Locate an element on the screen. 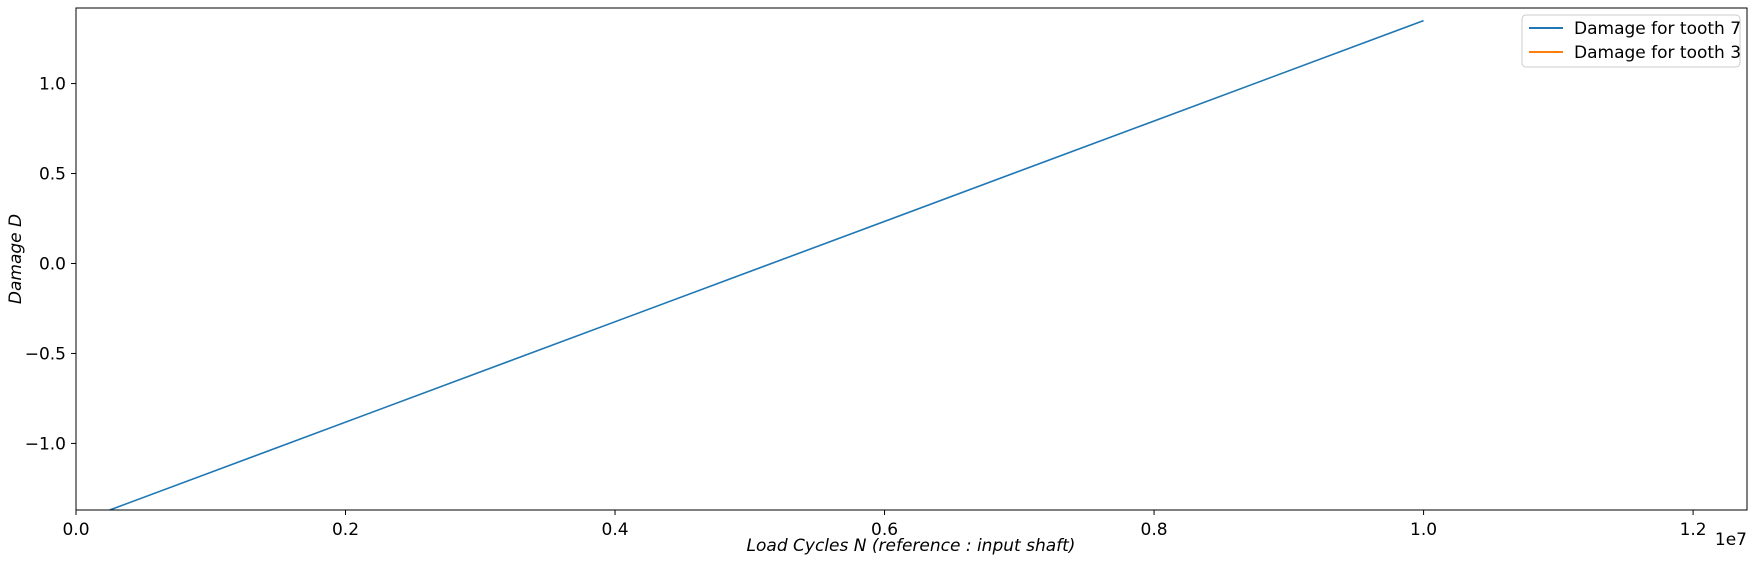 The height and width of the screenshot is (562, 1752). x-axis-label: Load Cycles N (reference : input shaft) is located at coordinates (911, 546).